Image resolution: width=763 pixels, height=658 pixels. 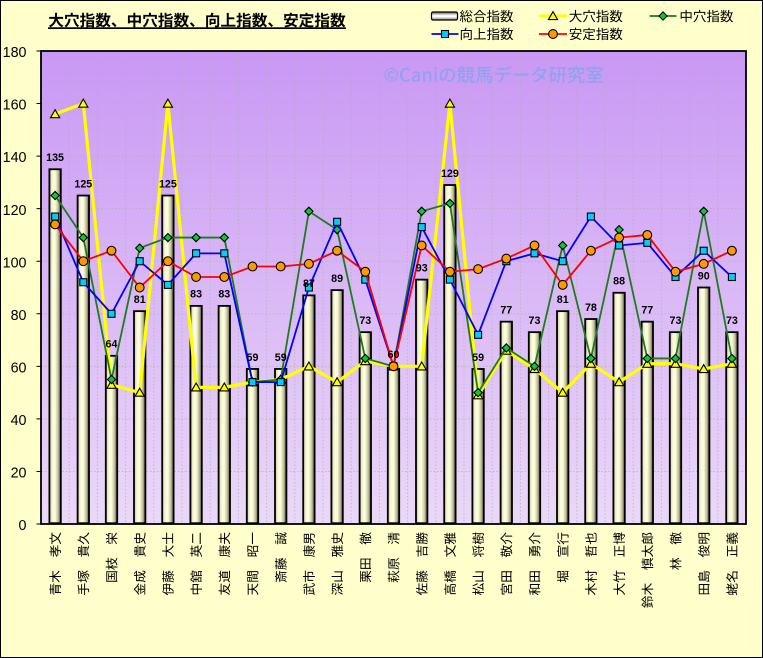 What do you see at coordinates (112, 345) in the screenshot?
I see `svg-text: 64` at bounding box center [112, 345].